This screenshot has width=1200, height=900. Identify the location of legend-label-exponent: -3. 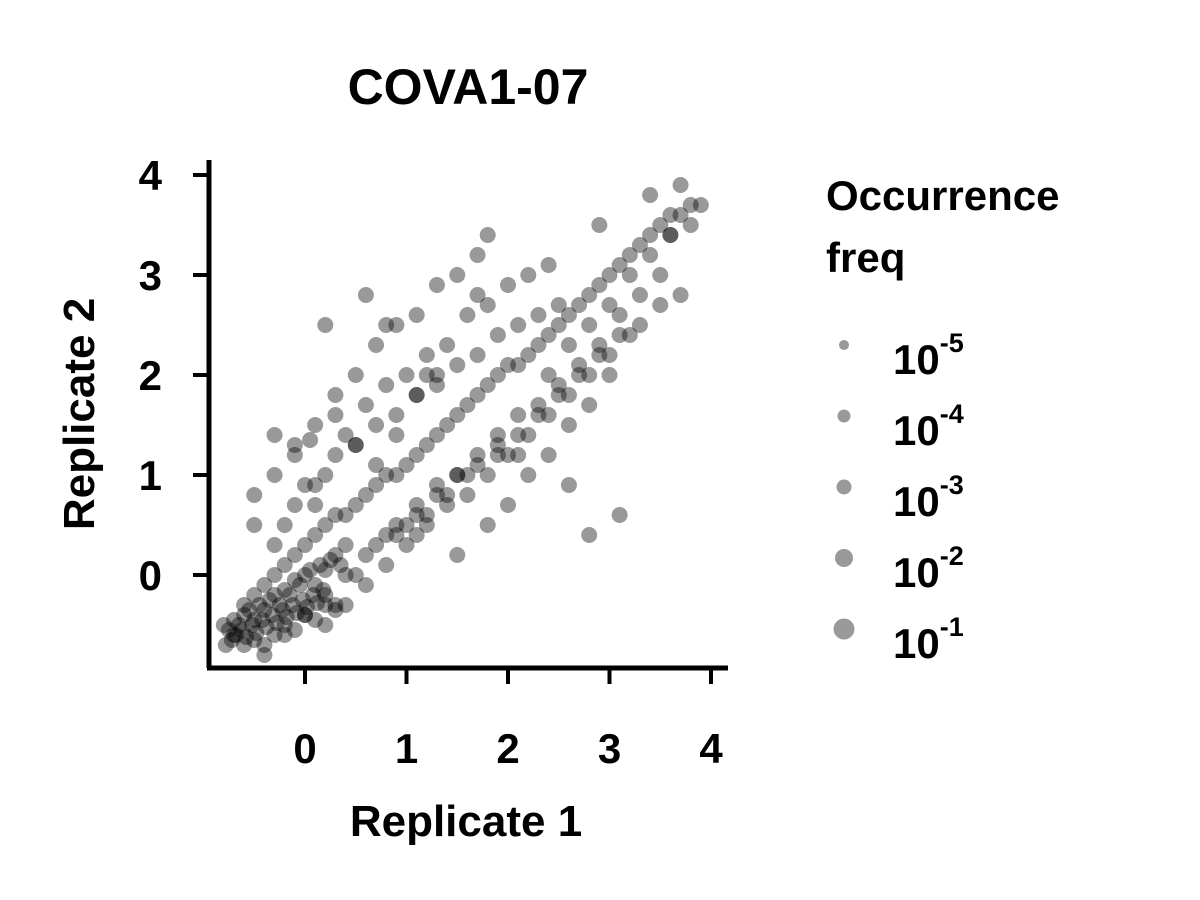
(952, 485).